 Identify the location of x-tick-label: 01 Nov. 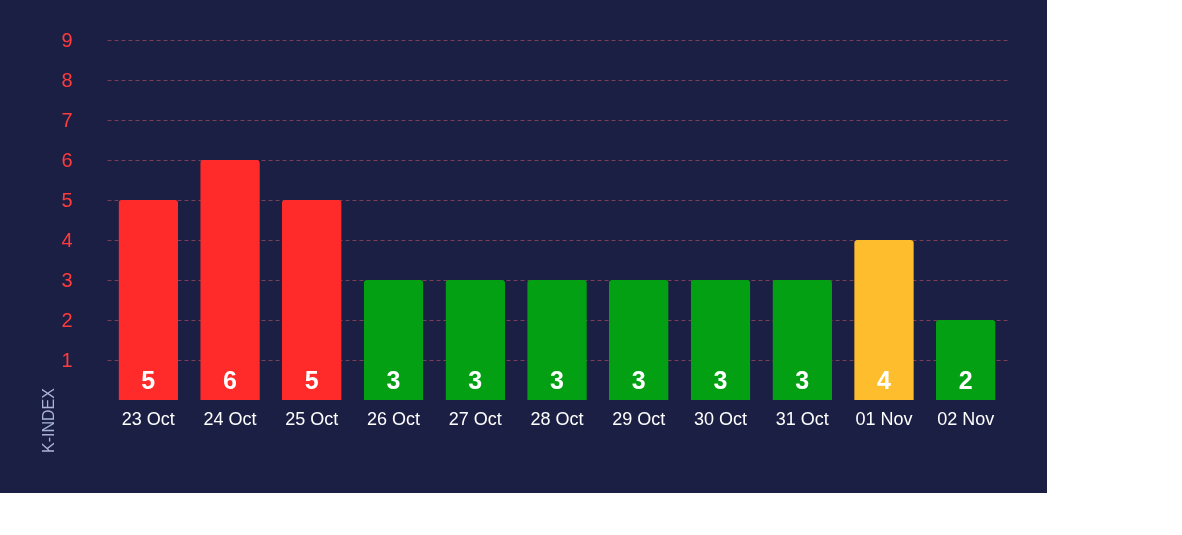
(884, 418).